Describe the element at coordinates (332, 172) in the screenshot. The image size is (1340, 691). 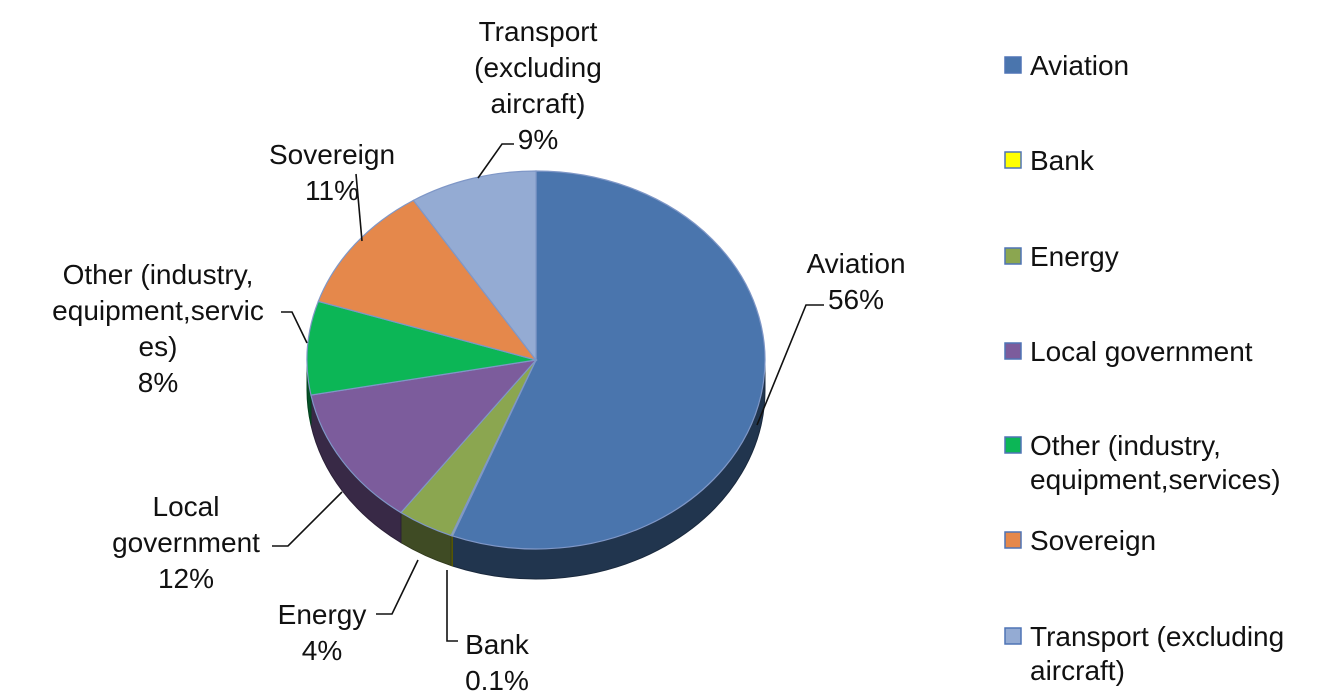
I see `slice-label-sovereign: Sovereign 11%` at that location.